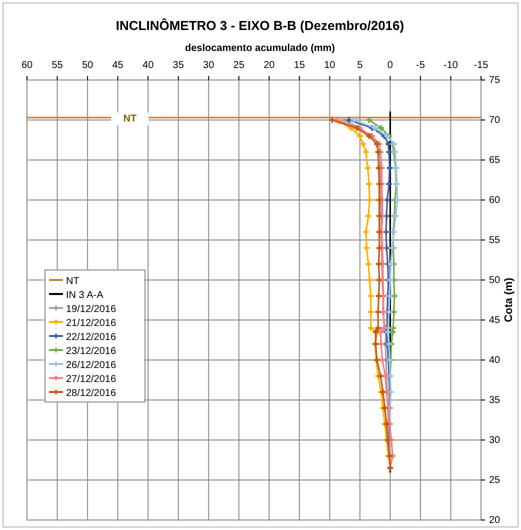 The height and width of the screenshot is (530, 521). Describe the element at coordinates (91, 379) in the screenshot. I see `legend-label: 27/12/2016` at that location.